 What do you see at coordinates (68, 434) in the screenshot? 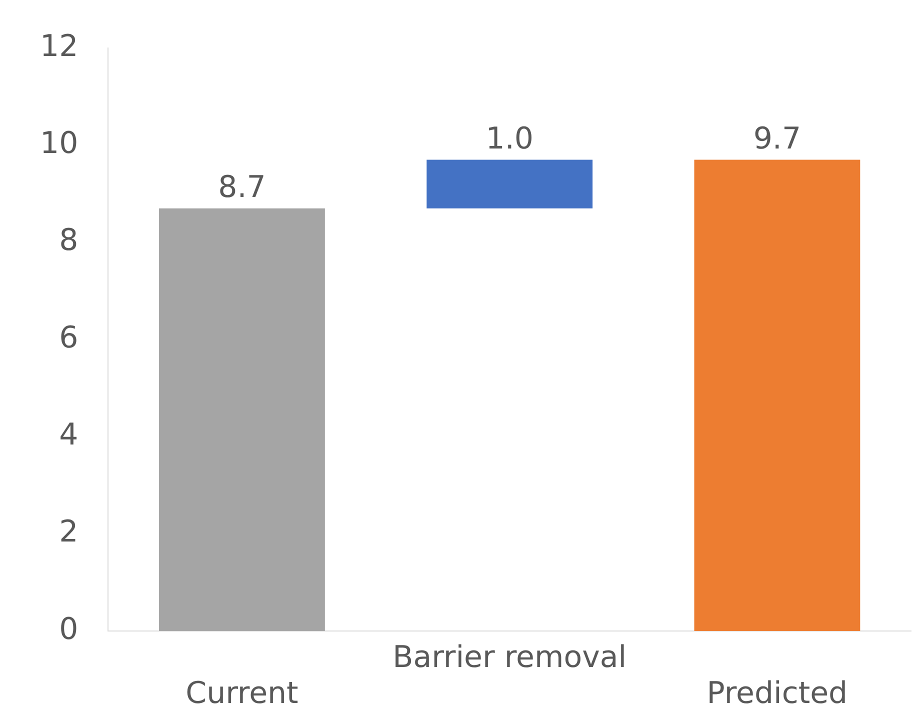
I see `y-tick-label: 4` at bounding box center [68, 434].